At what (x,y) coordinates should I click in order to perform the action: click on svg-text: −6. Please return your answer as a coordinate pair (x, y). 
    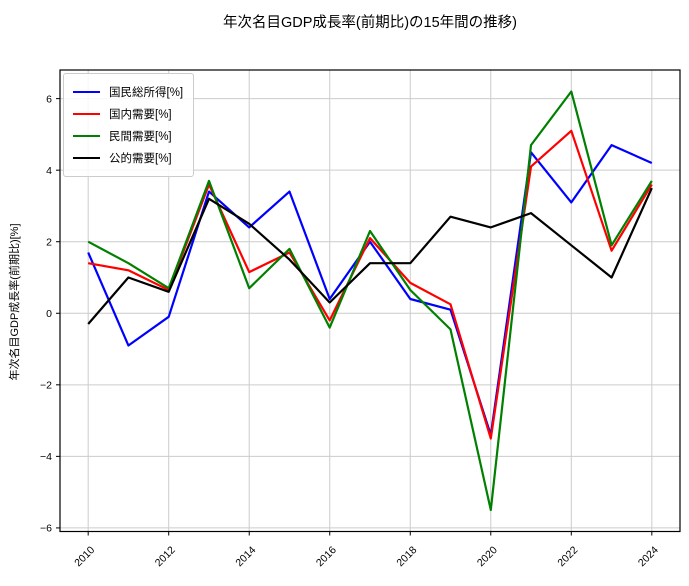
    Looking at the image, I should click on (46, 529).